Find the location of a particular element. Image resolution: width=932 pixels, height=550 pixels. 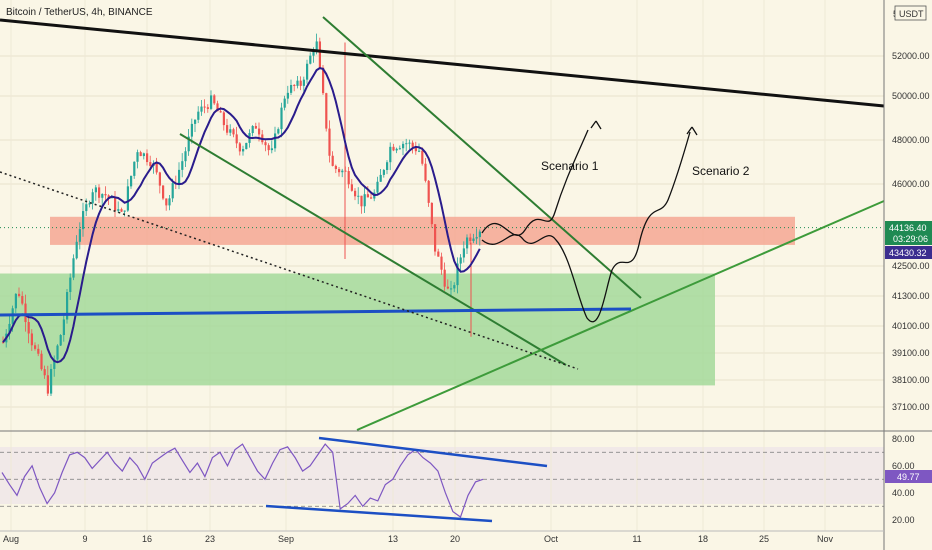

rsi-line is located at coordinates (242, 480).